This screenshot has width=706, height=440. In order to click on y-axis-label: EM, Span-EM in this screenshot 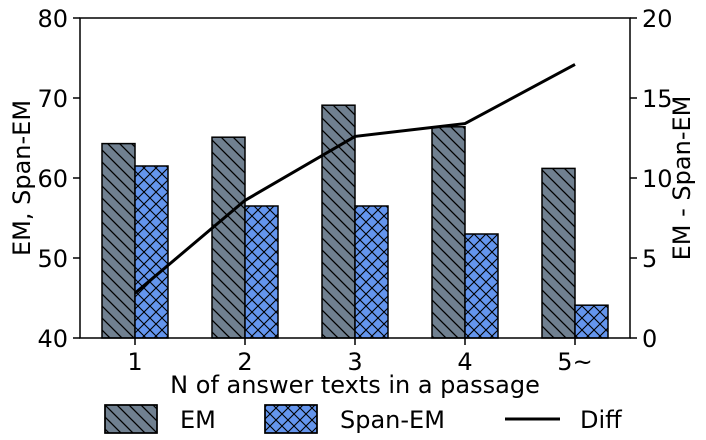, I will do `click(22, 178)`.